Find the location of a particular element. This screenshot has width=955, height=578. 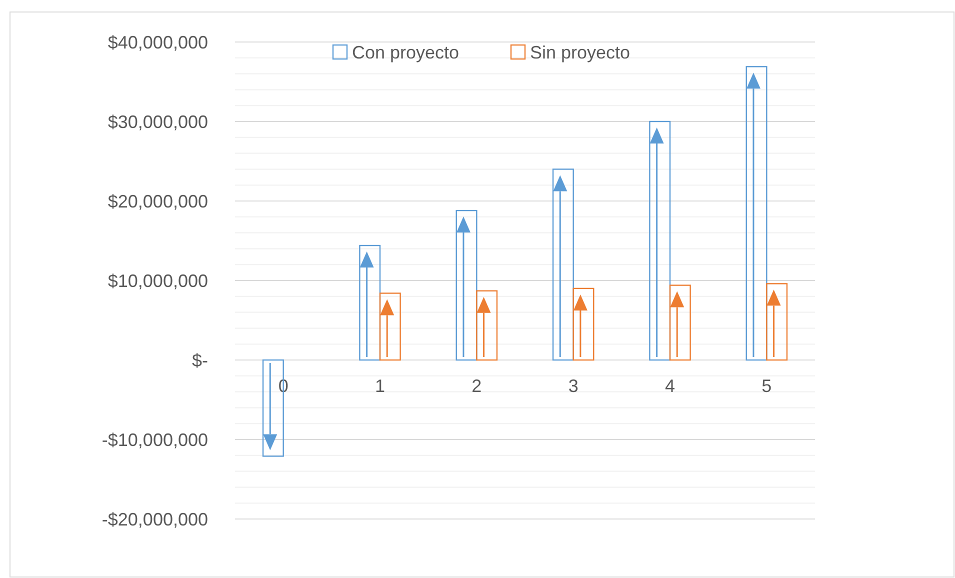

x-tick-label: 3 is located at coordinates (573, 386).